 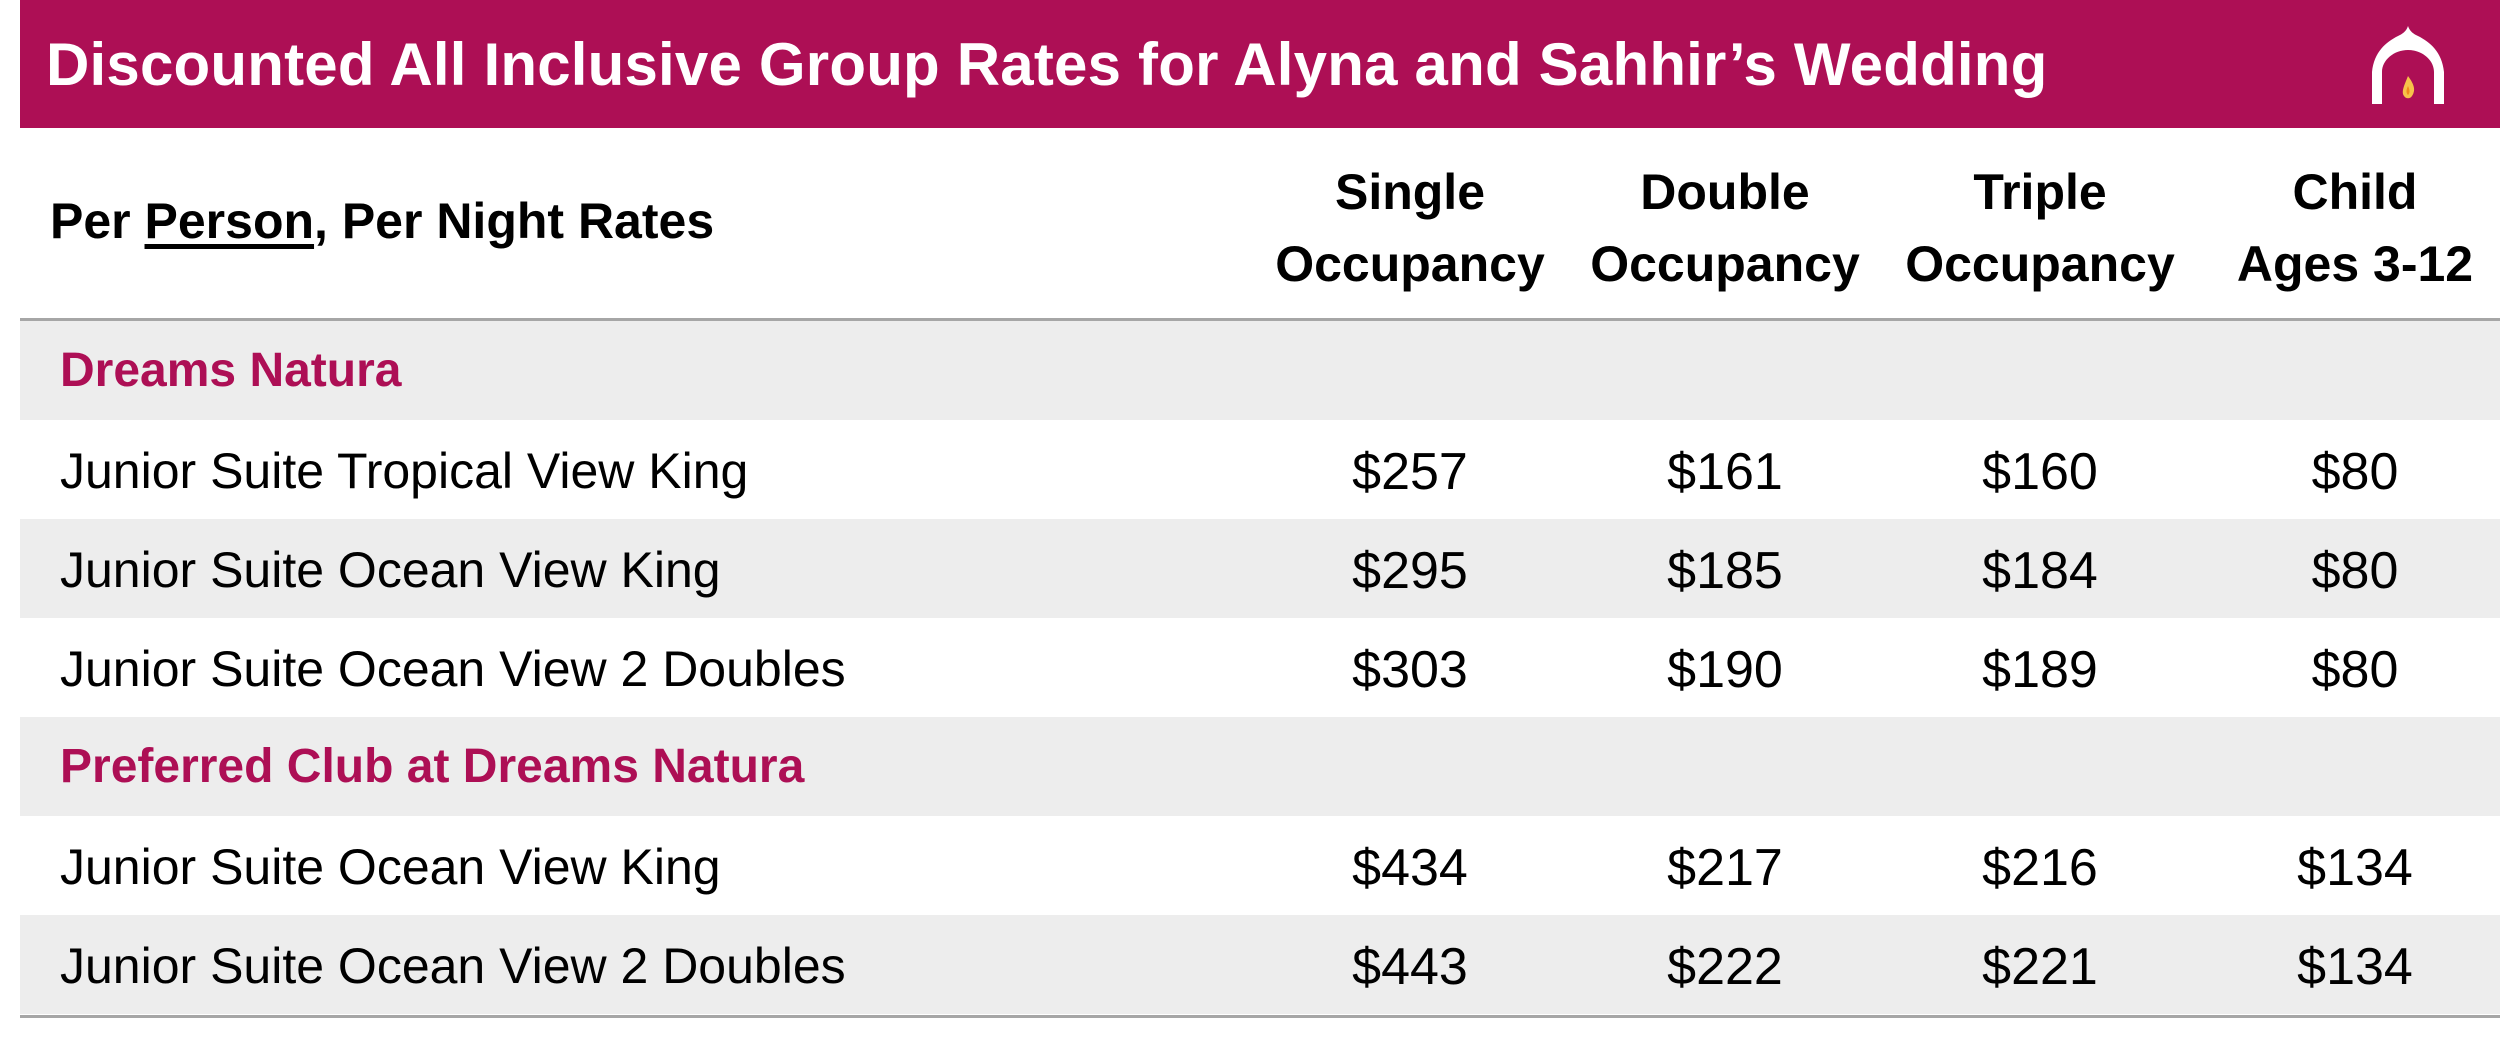 What do you see at coordinates (2355, 192) in the screenshot?
I see `column-header-line: Child` at bounding box center [2355, 192].